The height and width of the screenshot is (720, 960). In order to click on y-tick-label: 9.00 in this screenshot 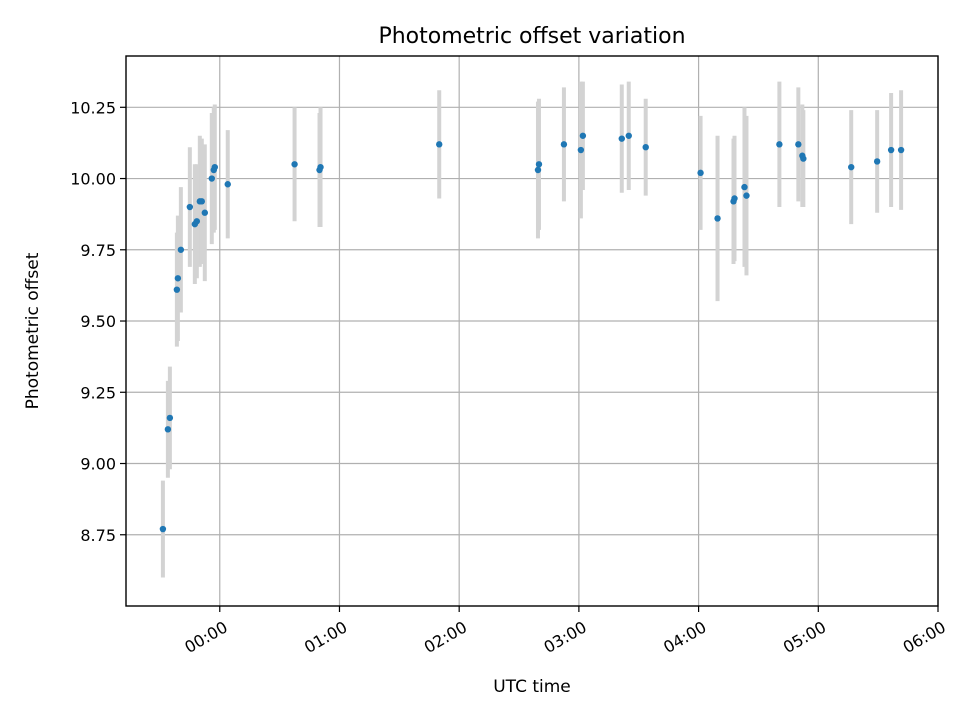, I will do `click(98, 464)`.